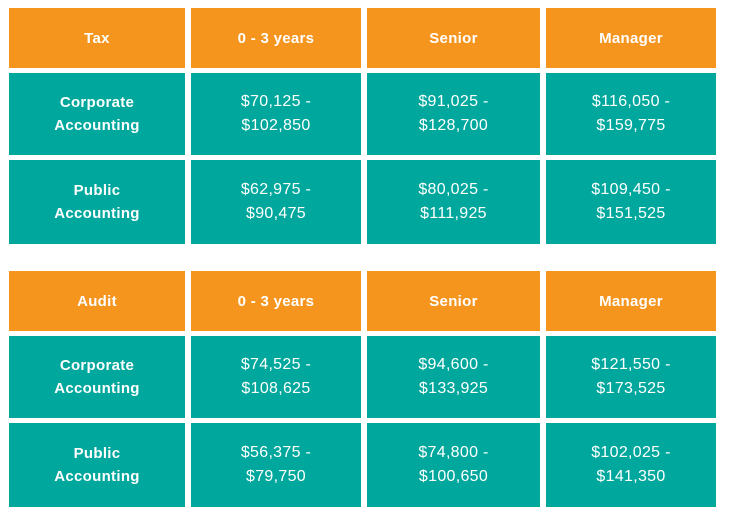 This screenshot has height=519, width=729. Describe the element at coordinates (453, 301) in the screenshot. I see `audit-header-senior: Senior` at that location.